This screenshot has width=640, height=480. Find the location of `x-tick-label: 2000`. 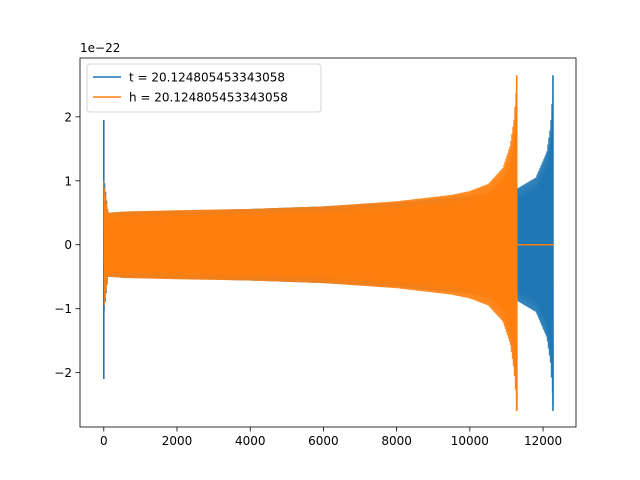

x-tick-label: 2000 is located at coordinates (177, 441).